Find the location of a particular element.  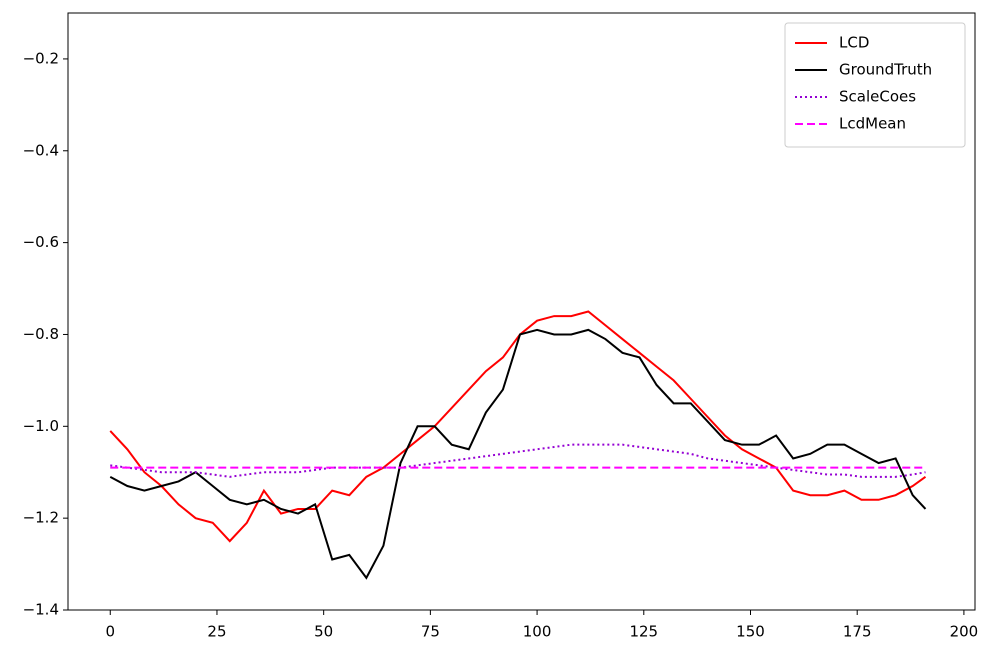

y-tick-label: −0.8 is located at coordinates (41, 334).